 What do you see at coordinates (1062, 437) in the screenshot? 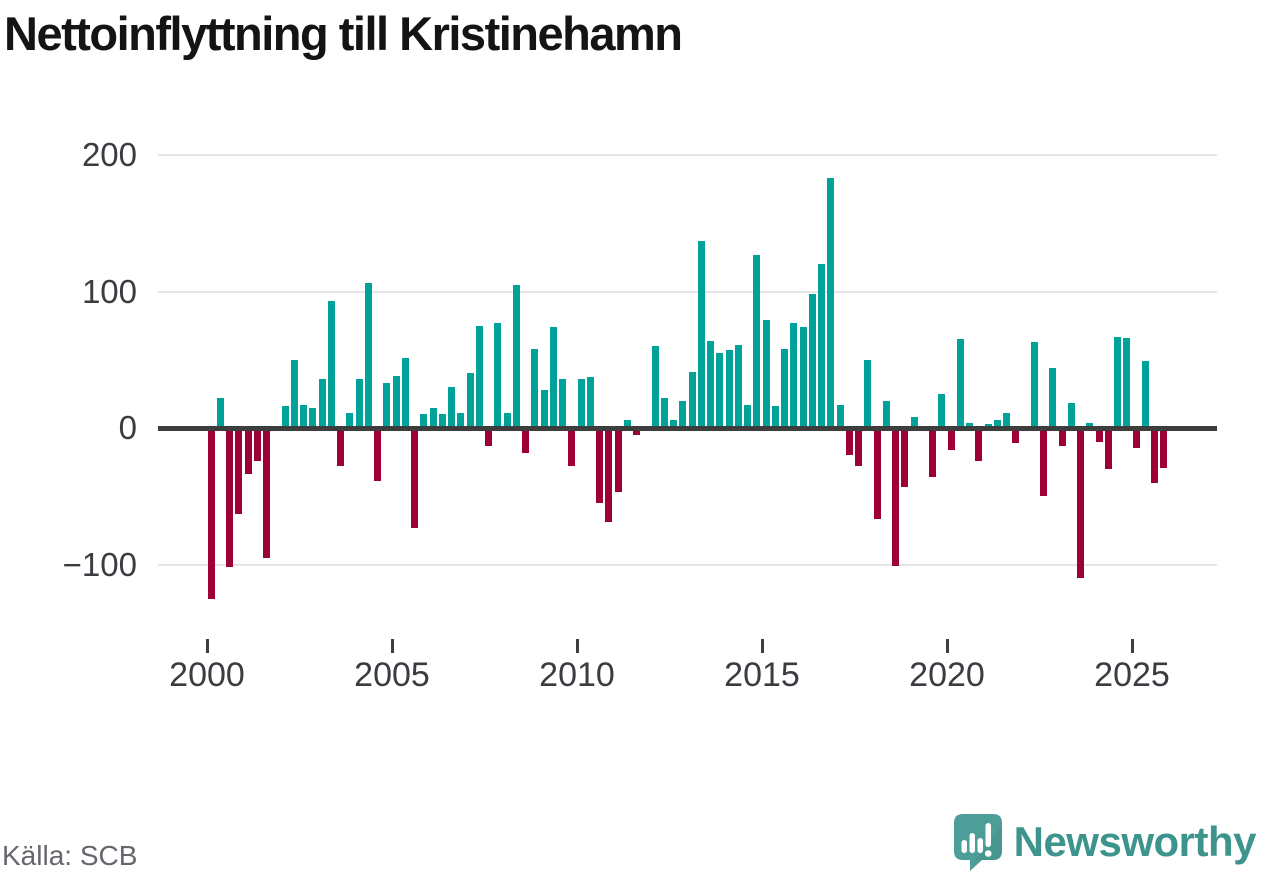
I see `bar-2023-q1` at bounding box center [1062, 437].